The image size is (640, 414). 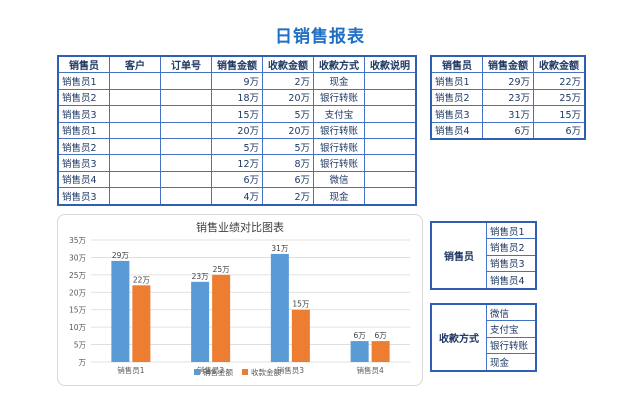 I want to click on table-row: 销售员2 18万 20万 银行转账, so click(x=237, y=97).